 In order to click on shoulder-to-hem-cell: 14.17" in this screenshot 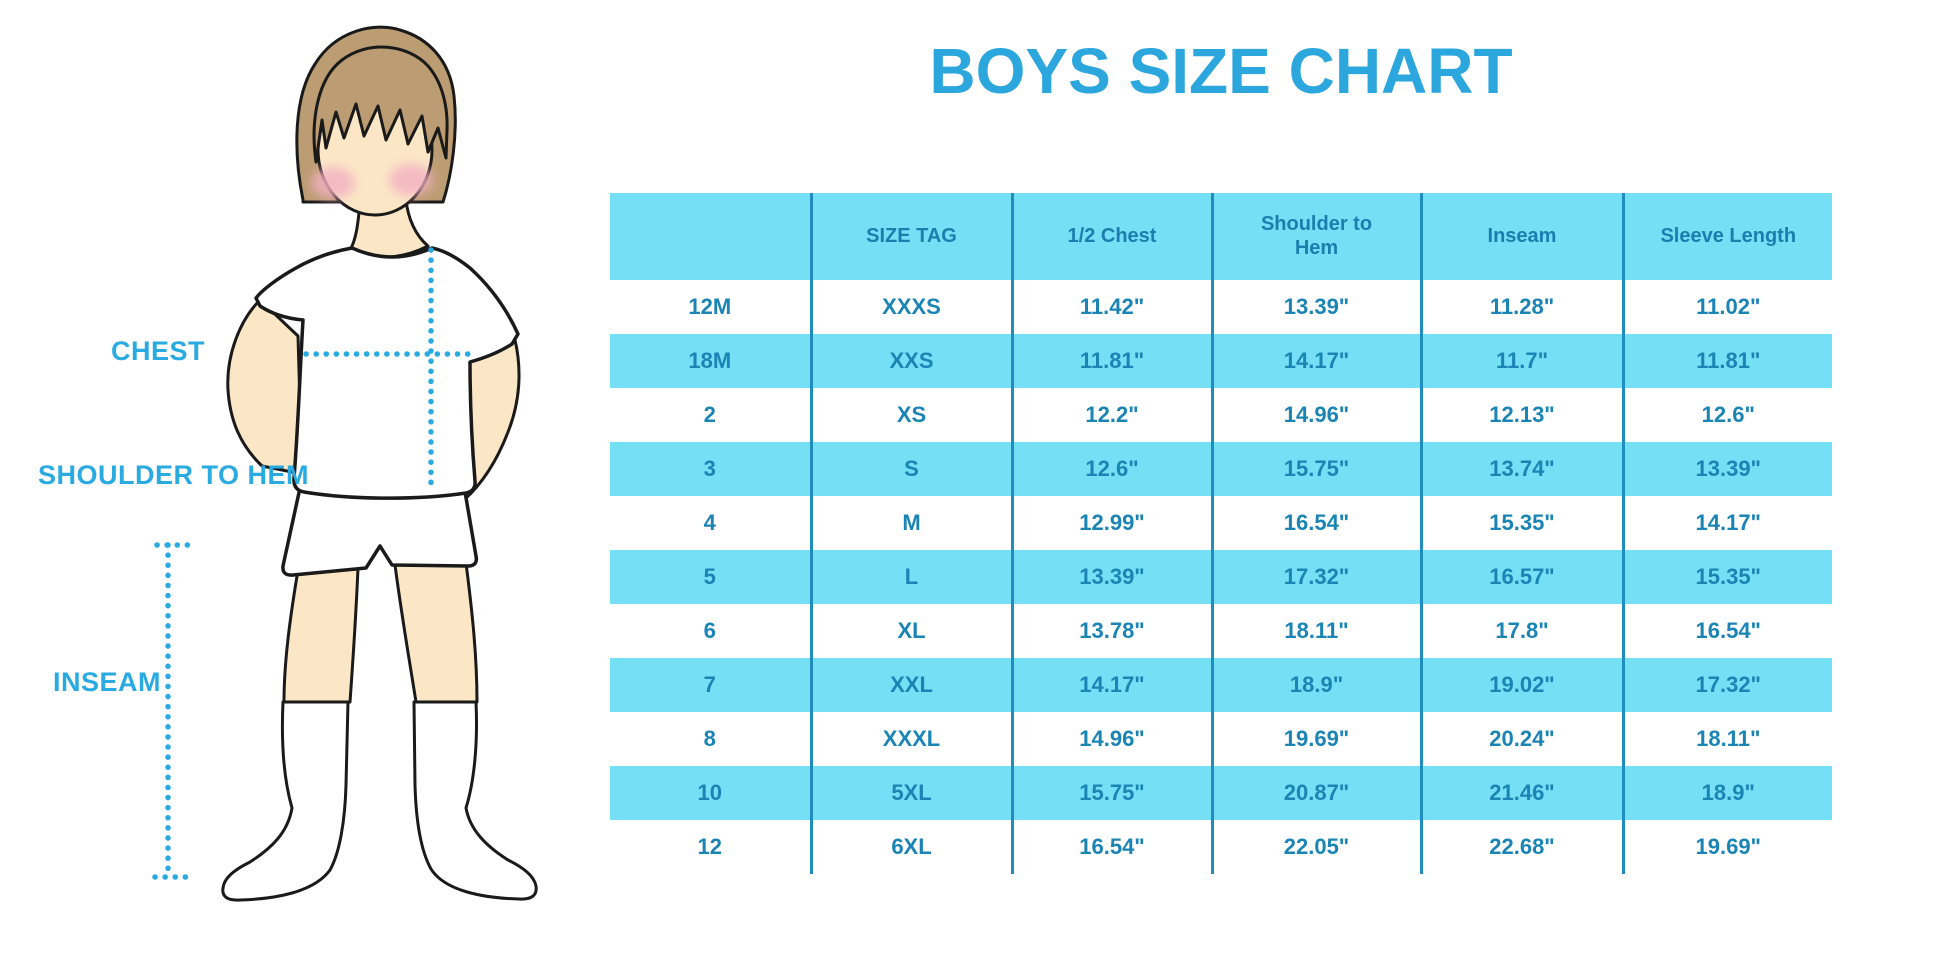, I will do `click(1315, 361)`.